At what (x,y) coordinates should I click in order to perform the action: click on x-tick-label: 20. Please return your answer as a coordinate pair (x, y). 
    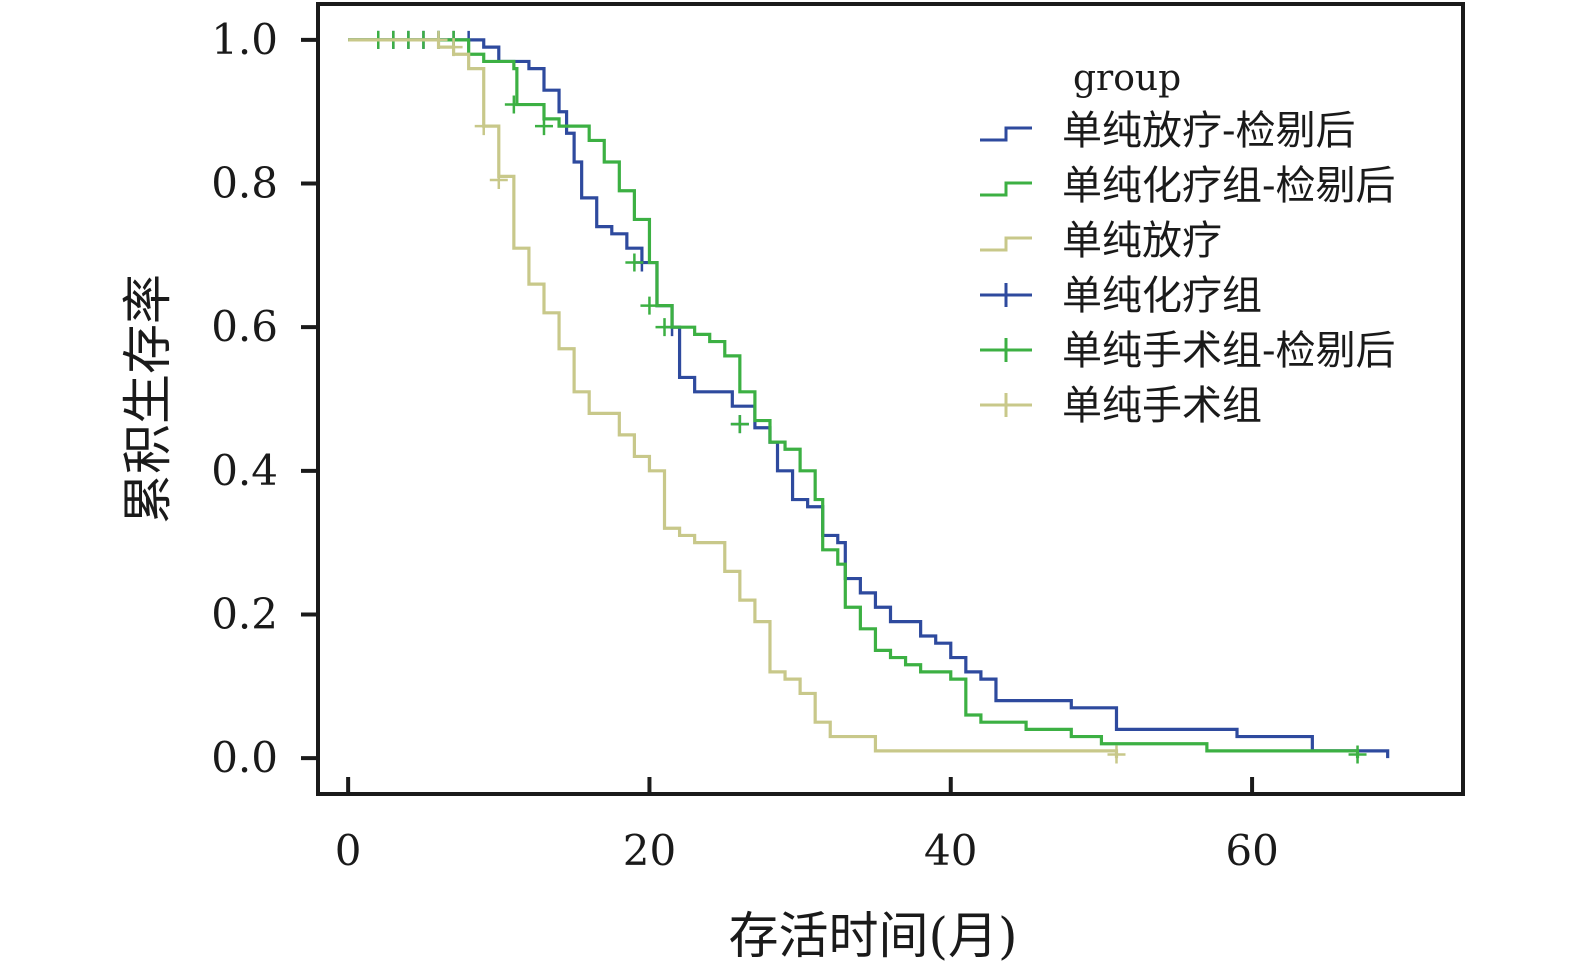
    Looking at the image, I should click on (649, 850).